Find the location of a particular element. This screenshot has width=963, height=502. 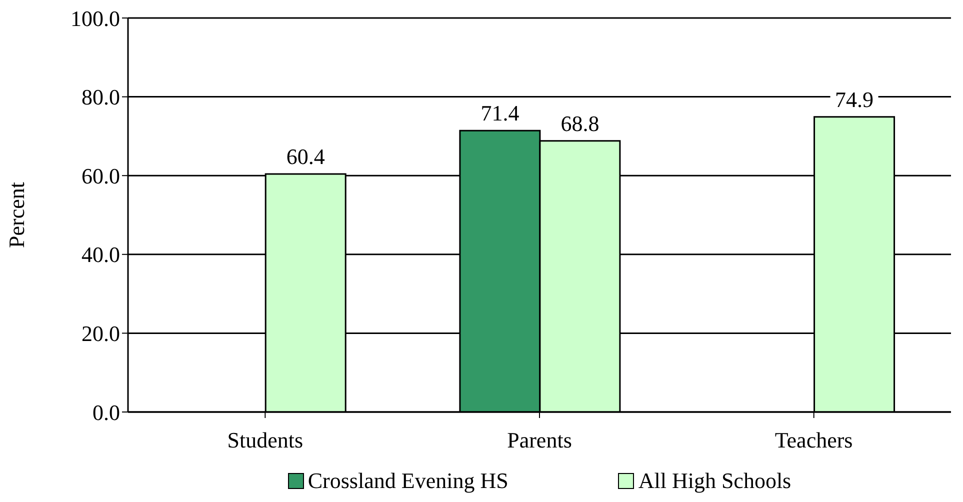

y-axis-title: Percent is located at coordinates (16, 215).